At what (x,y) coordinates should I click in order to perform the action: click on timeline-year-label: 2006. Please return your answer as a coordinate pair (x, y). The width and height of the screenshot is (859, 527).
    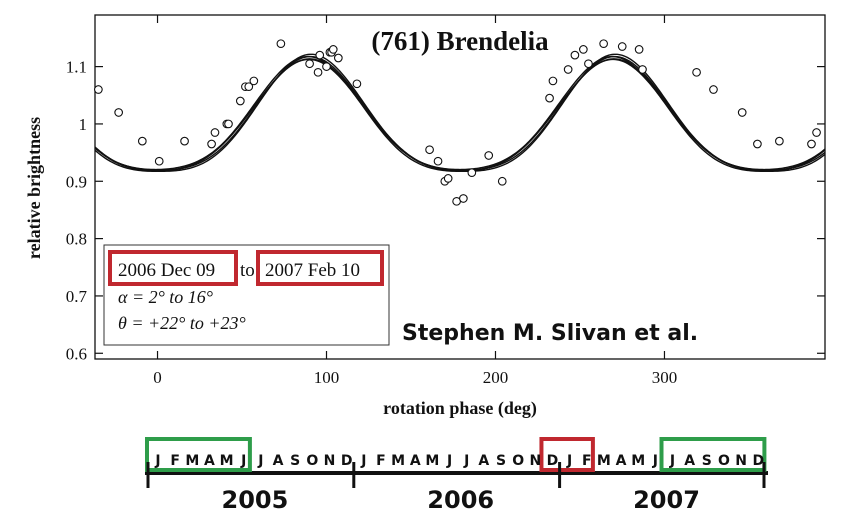
    Looking at the image, I should click on (460, 500).